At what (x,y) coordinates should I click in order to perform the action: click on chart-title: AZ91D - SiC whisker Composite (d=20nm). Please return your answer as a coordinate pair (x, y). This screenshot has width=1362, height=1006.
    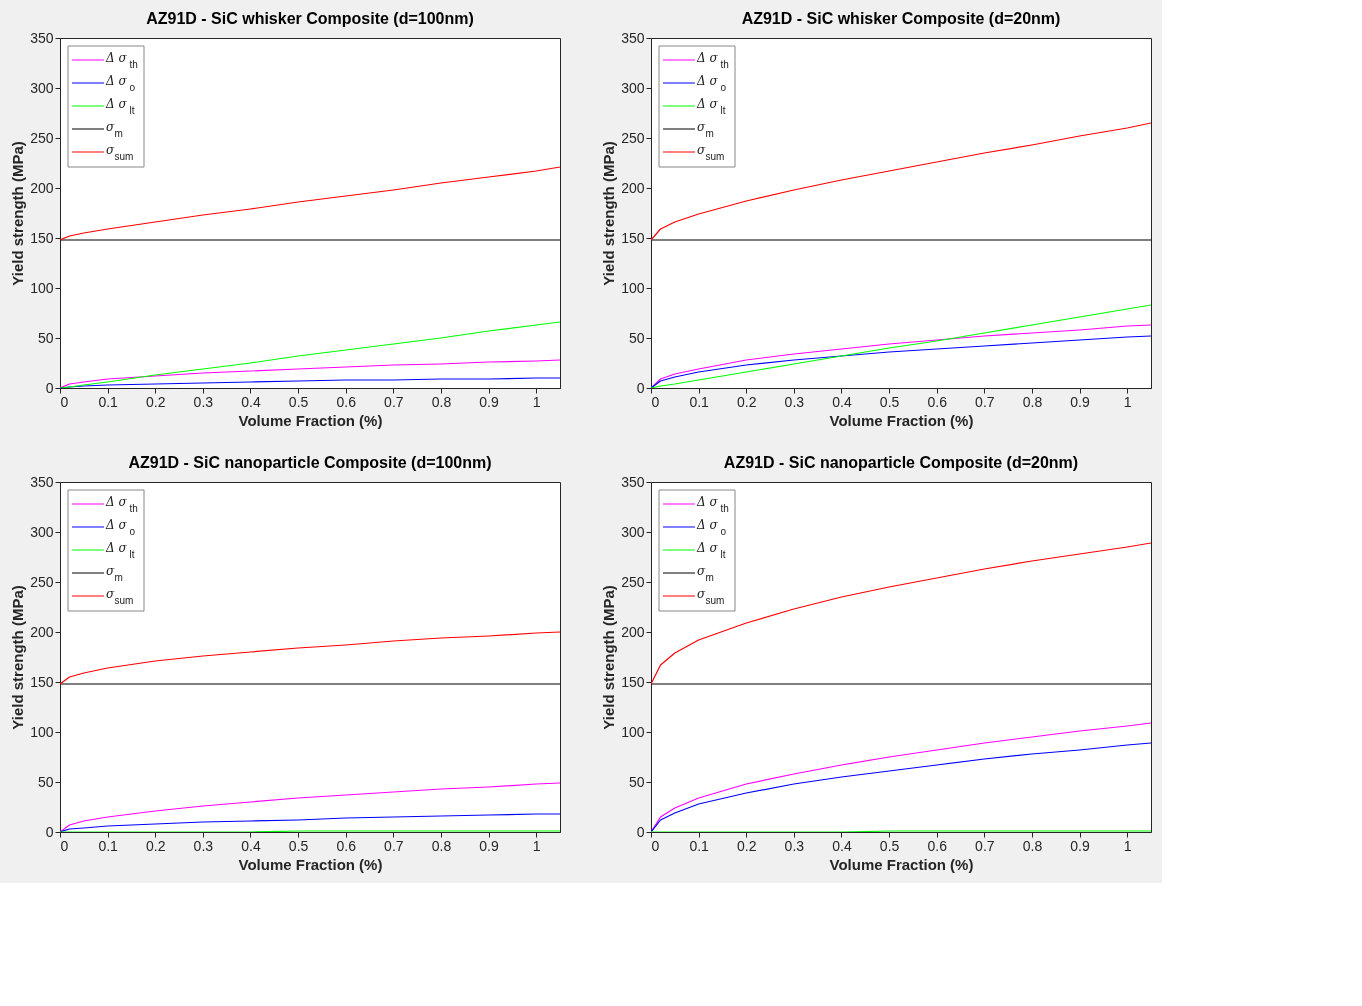
    Looking at the image, I should click on (901, 18).